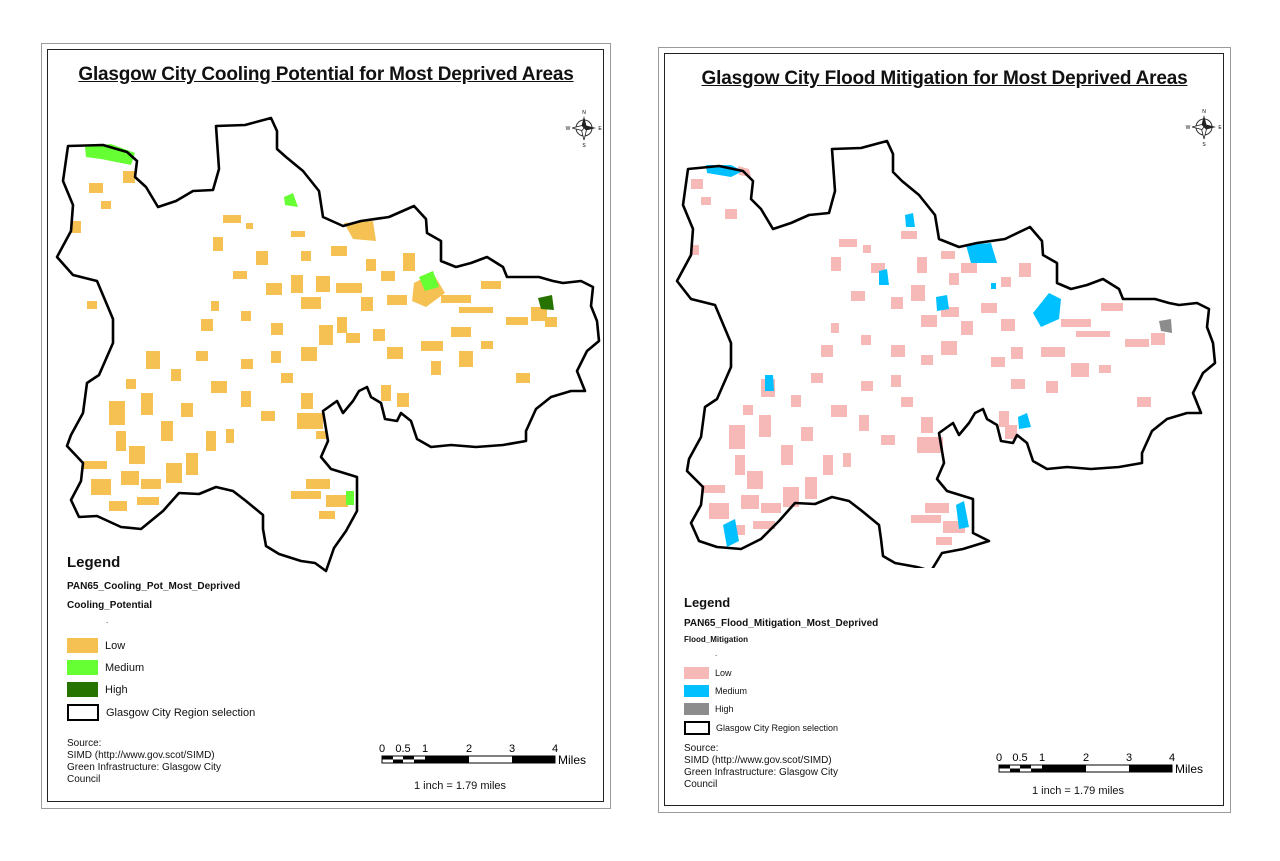 This screenshot has height=861, width=1280. What do you see at coordinates (758, 760) in the screenshot?
I see `flood-source-line-1: SIMD (http://www.gov.scot/SIMD)` at bounding box center [758, 760].